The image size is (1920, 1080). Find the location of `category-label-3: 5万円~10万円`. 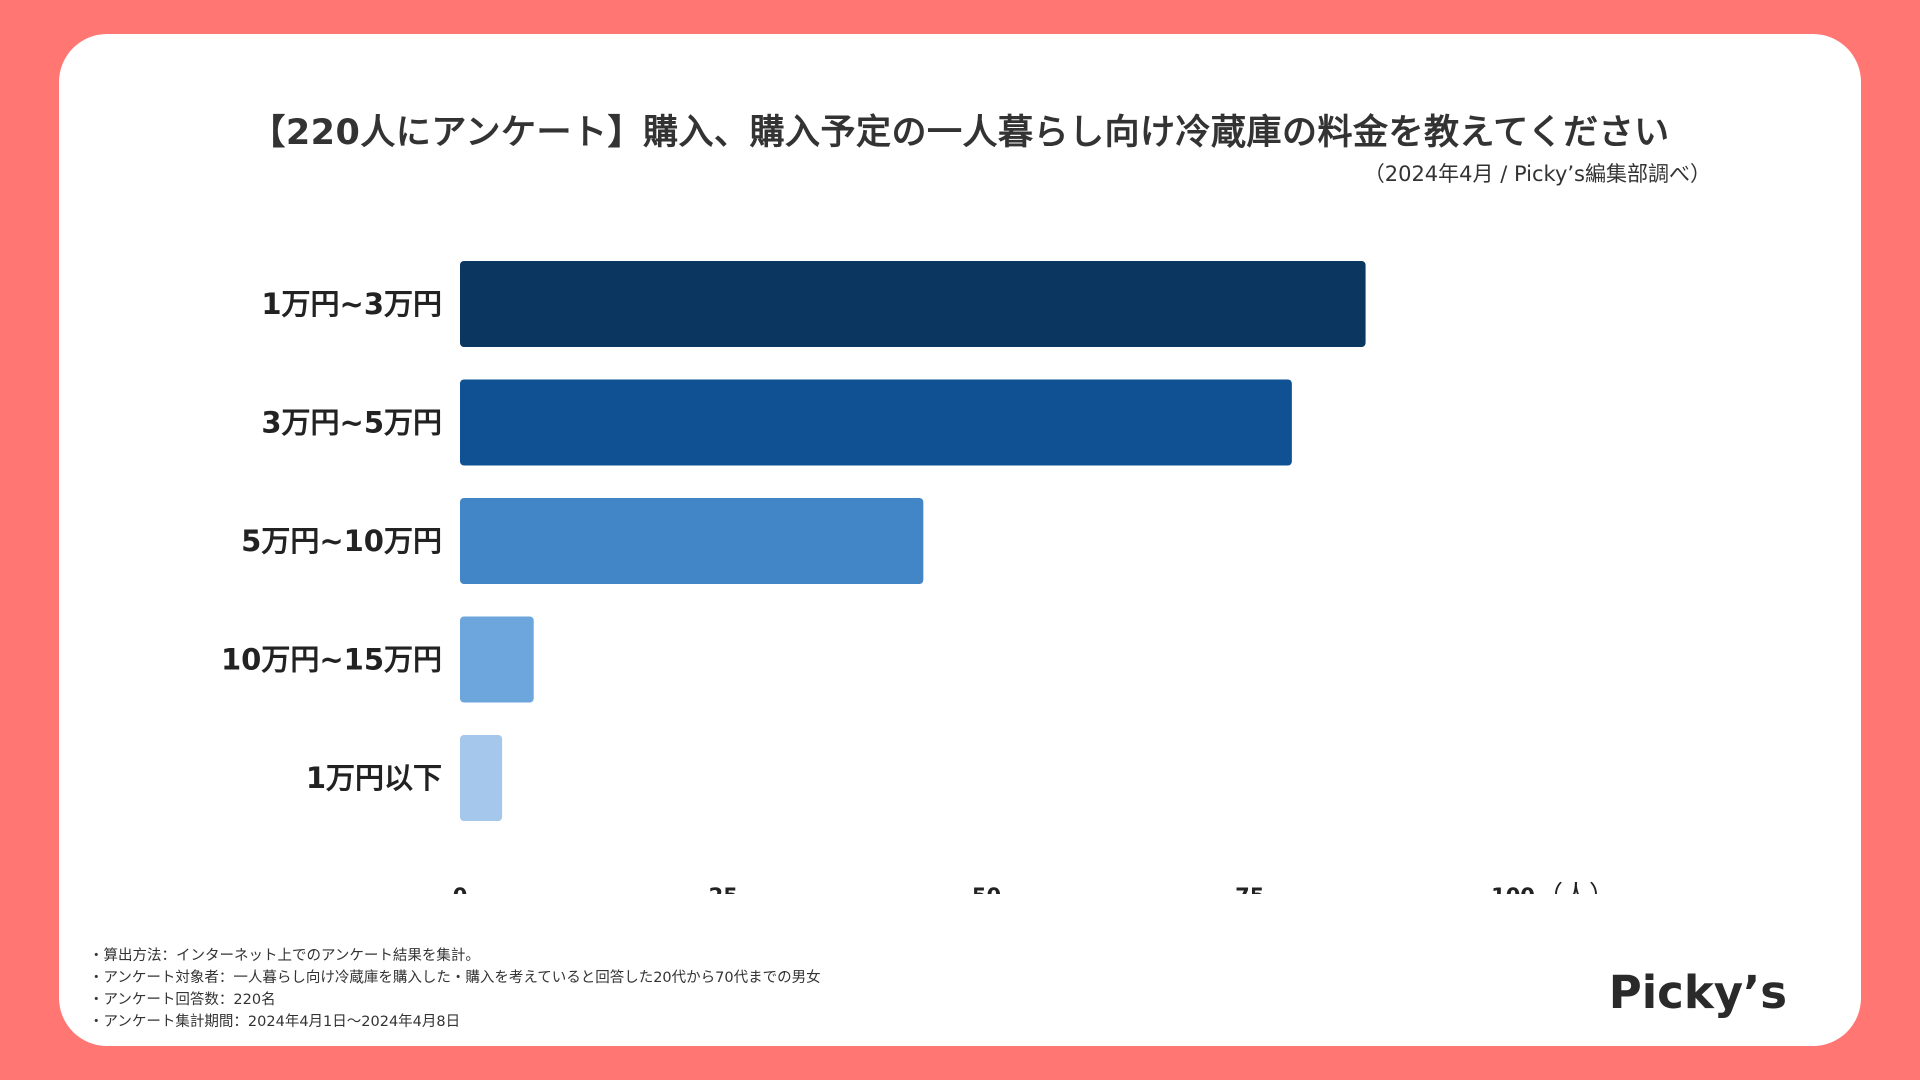

category-label-3: 5万円~10万円 is located at coordinates (341, 541).